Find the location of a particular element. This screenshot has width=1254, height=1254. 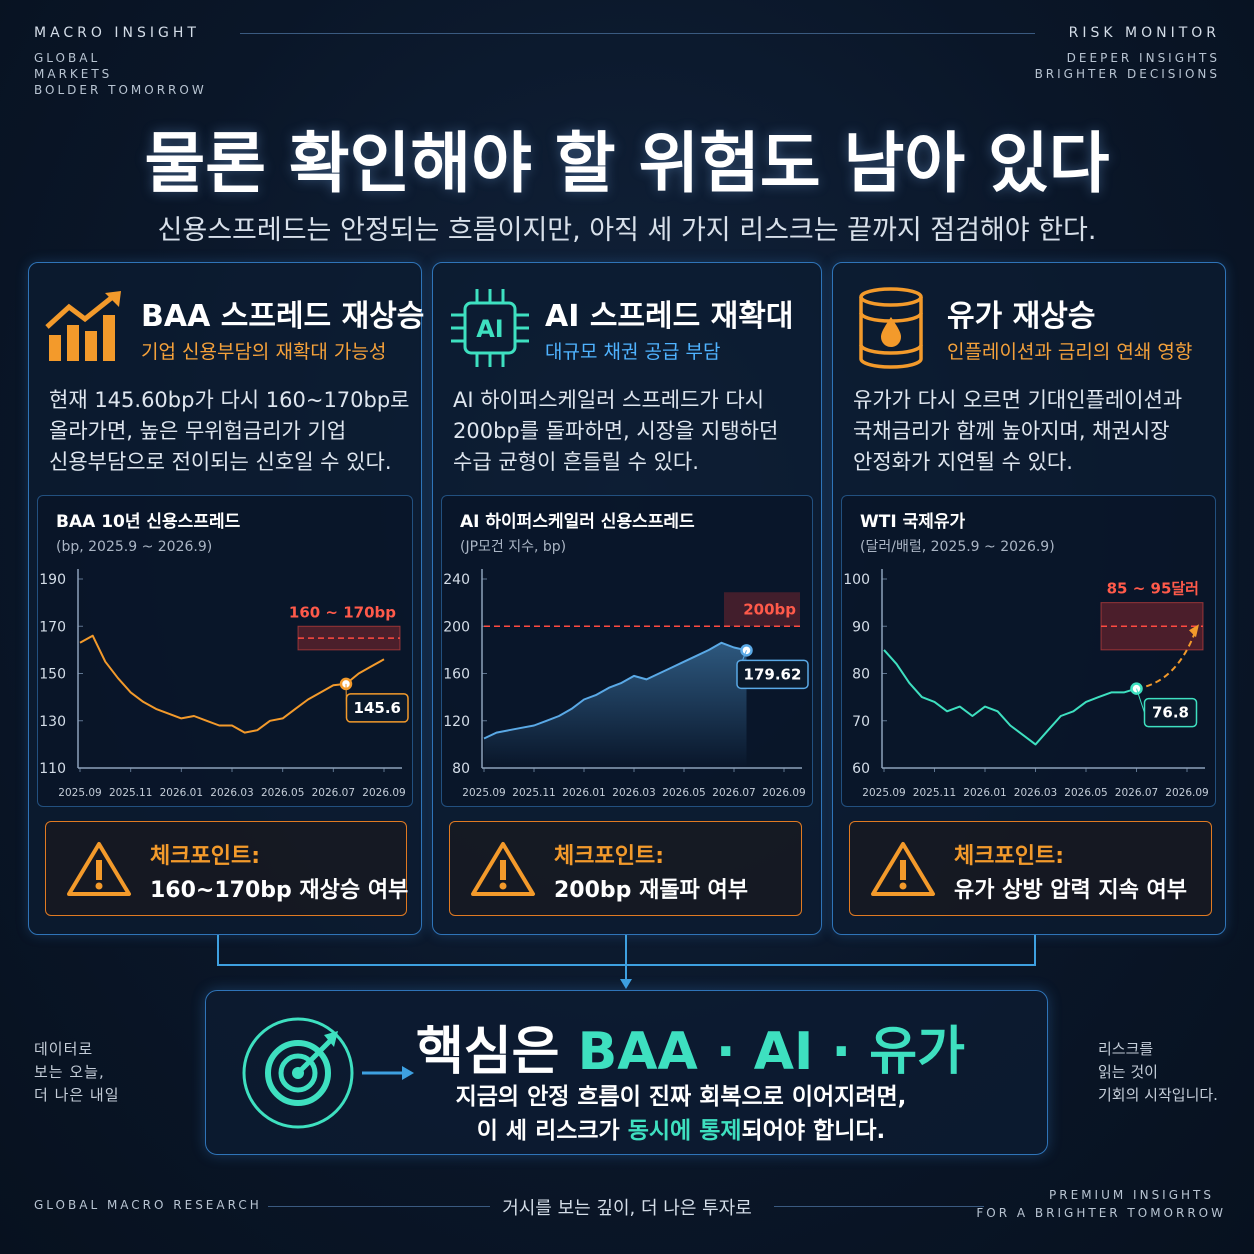

icon-label: AI is located at coordinates (490, 329).